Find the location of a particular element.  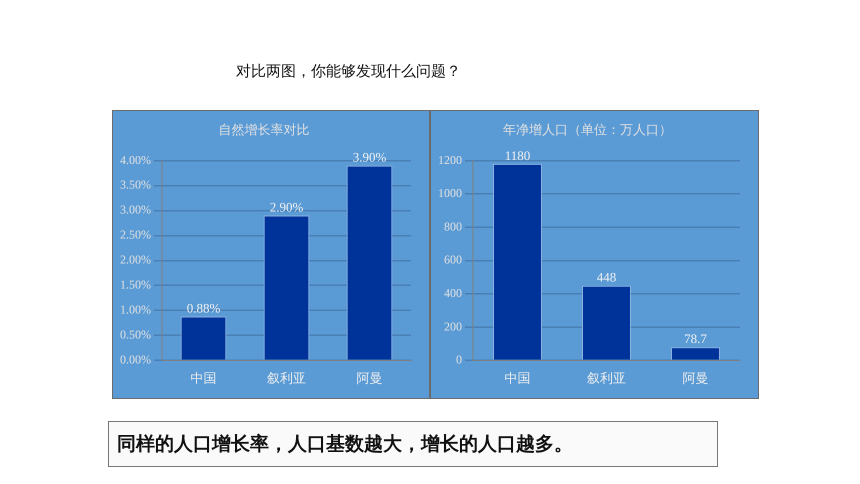

y-tick-label: 1000 is located at coordinates (450, 193).